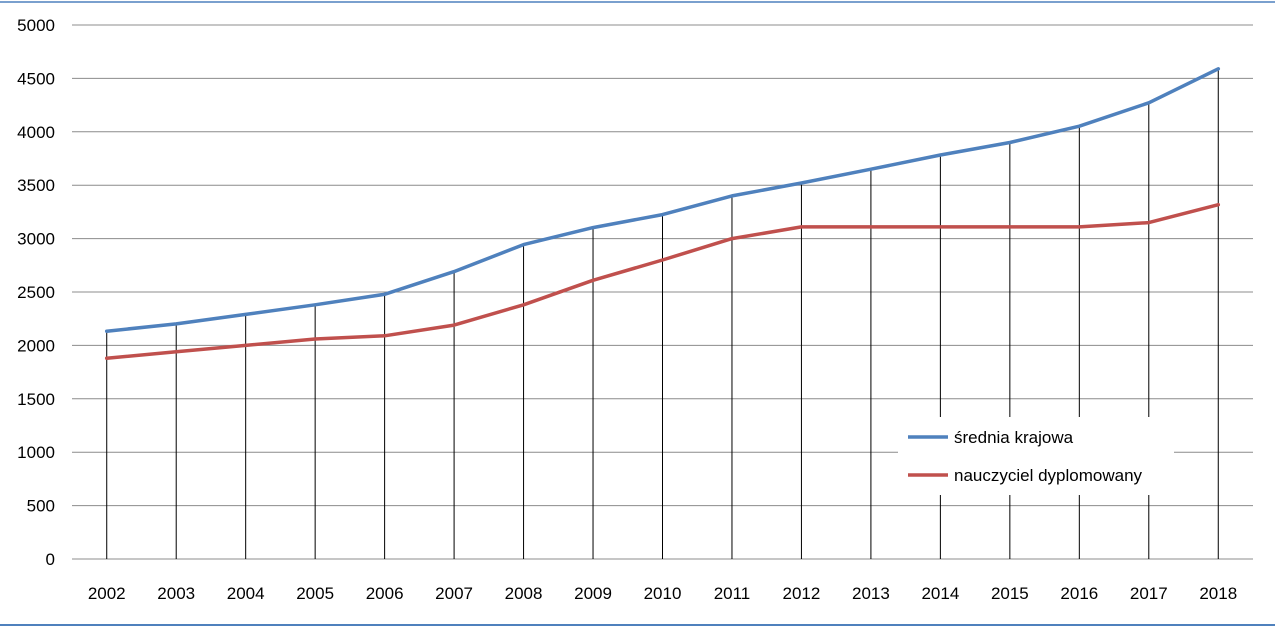  What do you see at coordinates (385, 593) in the screenshot?
I see `x-tick-label: 2006` at bounding box center [385, 593].